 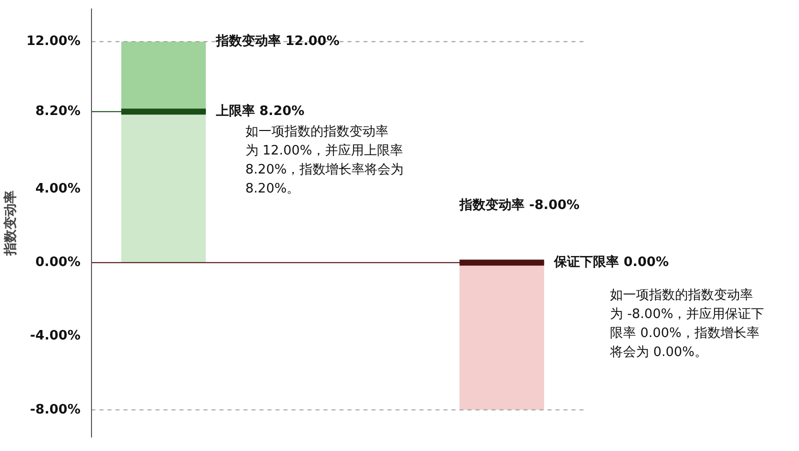 I want to click on ref-line-label: 上限率 8.20%, so click(x=259, y=111).